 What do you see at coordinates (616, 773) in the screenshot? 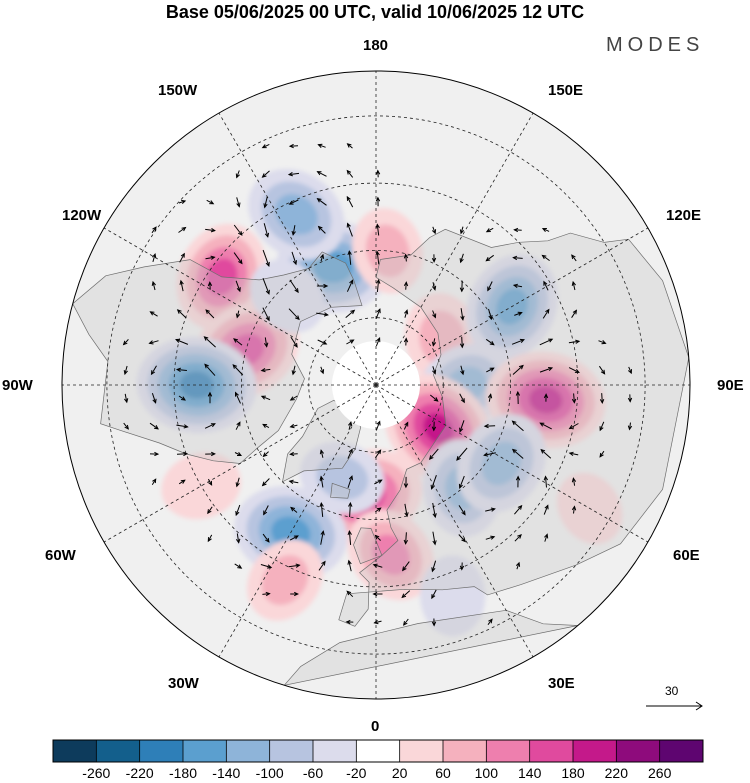
I see `colorbar-tick-label: 220` at bounding box center [616, 773].